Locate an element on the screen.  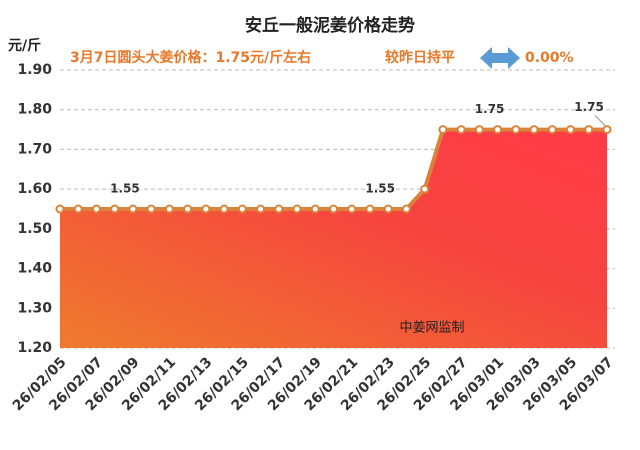
chart-subtitle: 3月7日圆头大姜价格：1.75元/斤左右 is located at coordinates (190, 57).